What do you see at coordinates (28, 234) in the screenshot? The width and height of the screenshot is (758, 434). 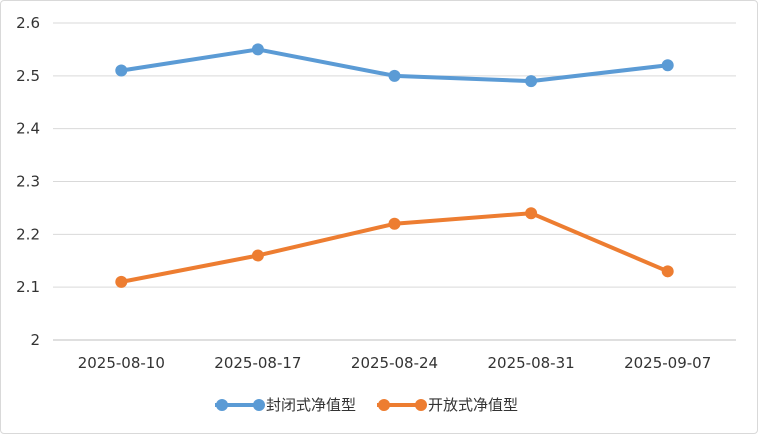 I see `y-tick-label: 2.2` at bounding box center [28, 234].